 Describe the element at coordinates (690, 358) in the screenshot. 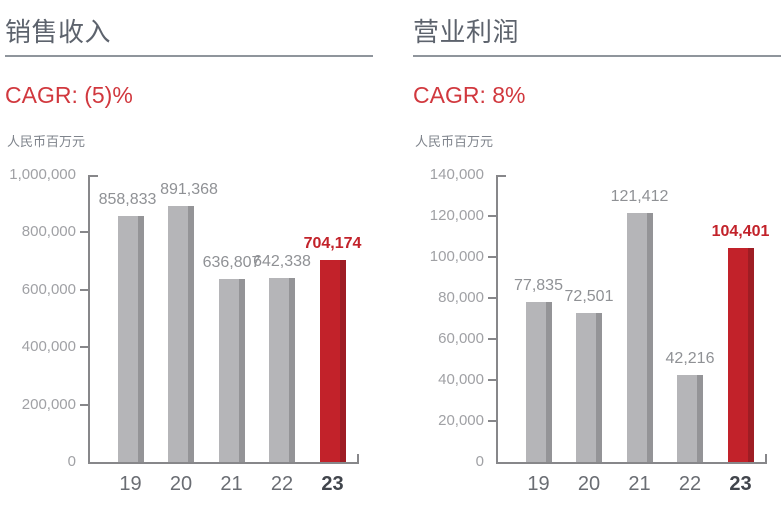

I see `bar-value-label: 42,216` at that location.